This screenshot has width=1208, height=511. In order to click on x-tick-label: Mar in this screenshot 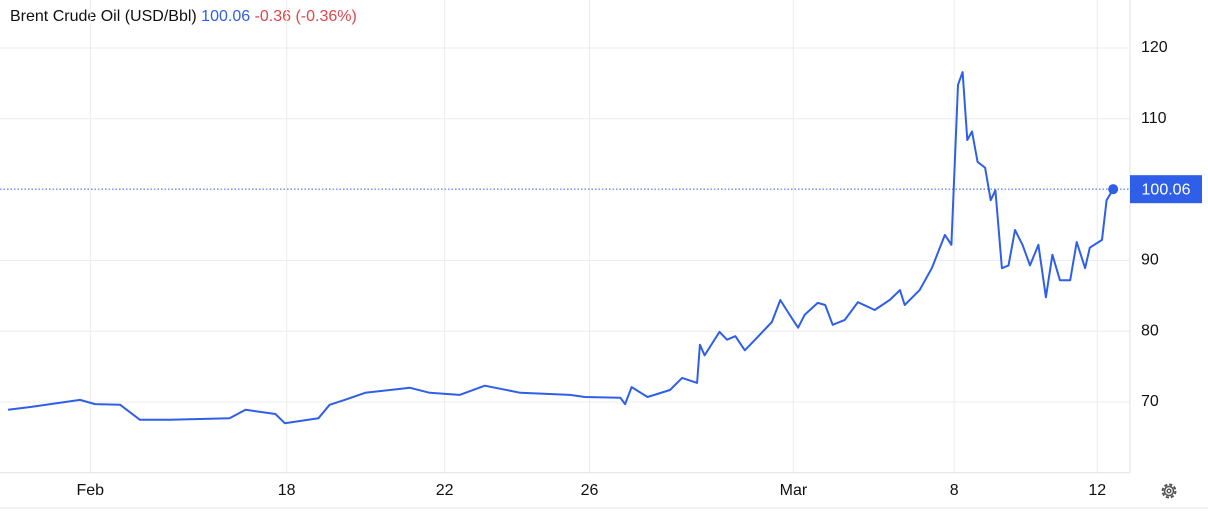, I will do `click(794, 490)`.